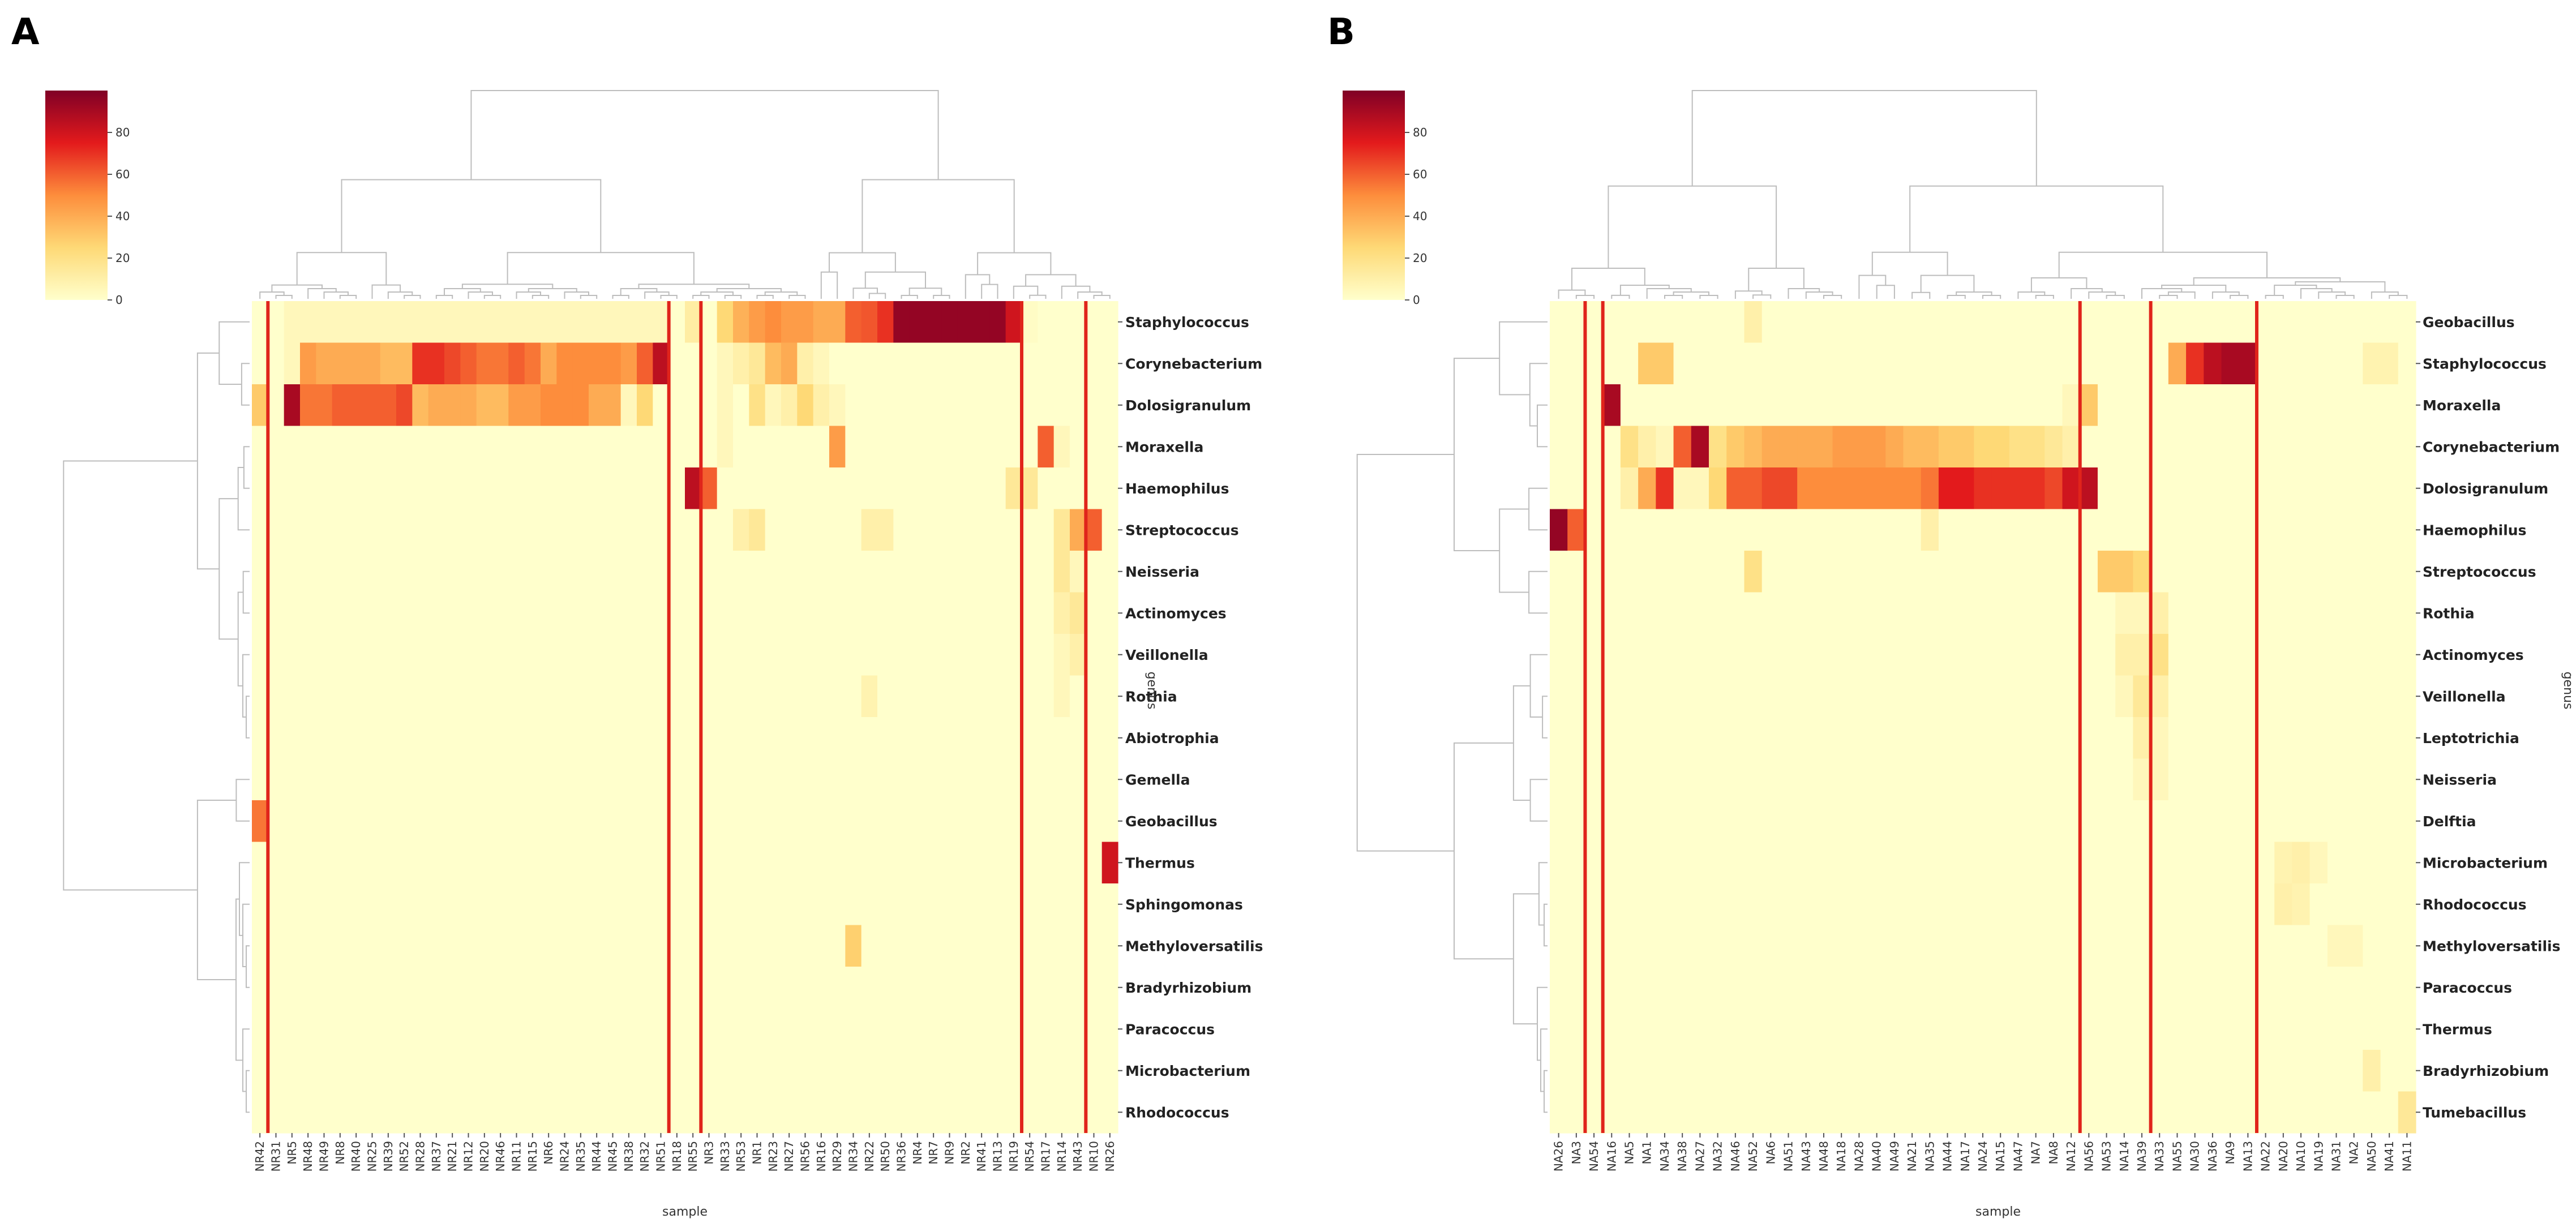  I want to click on sample-label: NA8, so click(2053, 1152).